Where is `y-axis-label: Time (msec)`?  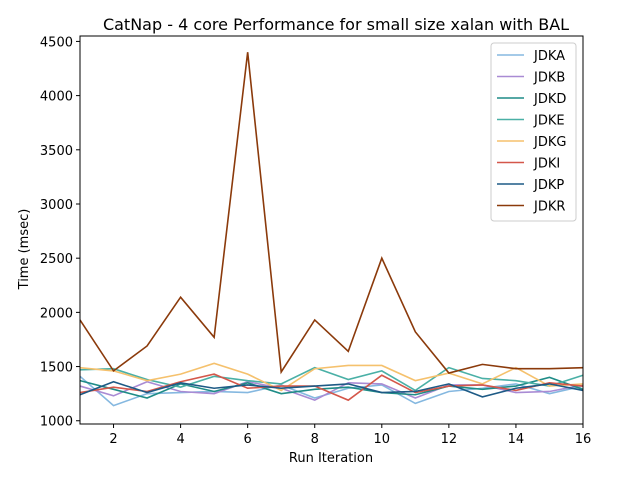 y-axis-label: Time (msec) is located at coordinates (24, 250).